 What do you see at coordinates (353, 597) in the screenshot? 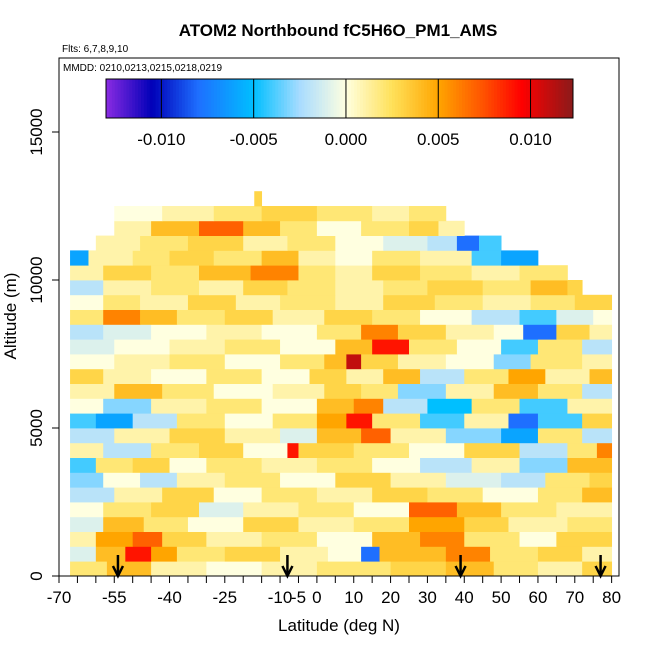
I see `x-tick-label: 10` at bounding box center [353, 597].